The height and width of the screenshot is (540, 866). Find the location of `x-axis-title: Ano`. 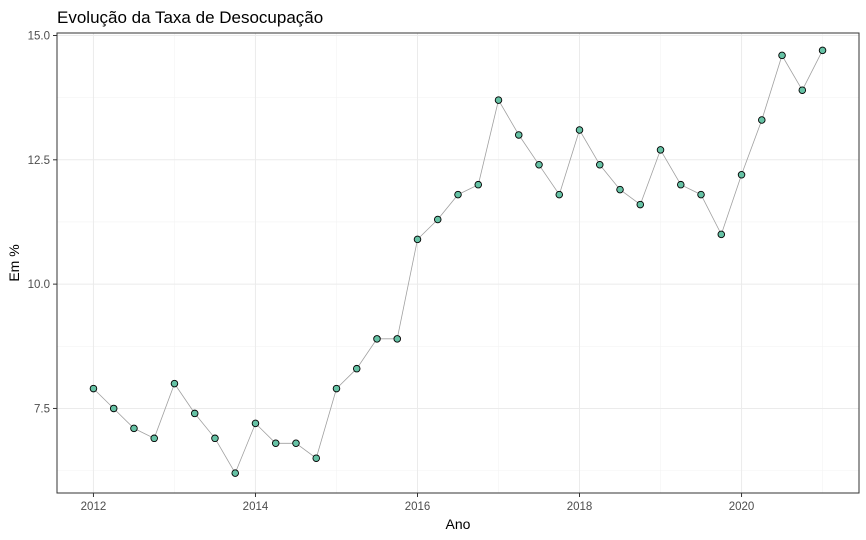

x-axis-title: Ano is located at coordinates (458, 524).